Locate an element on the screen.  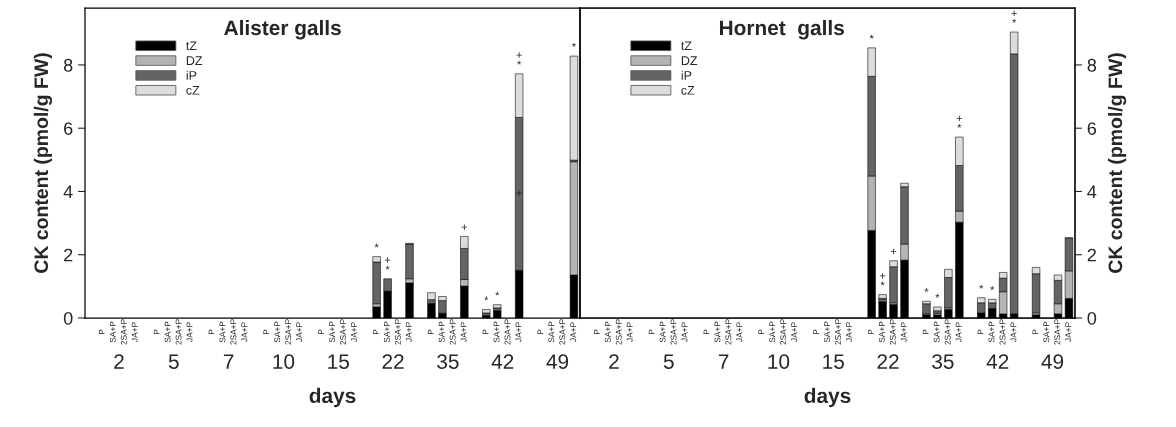
legend-label: tZ is located at coordinates (686, 46).